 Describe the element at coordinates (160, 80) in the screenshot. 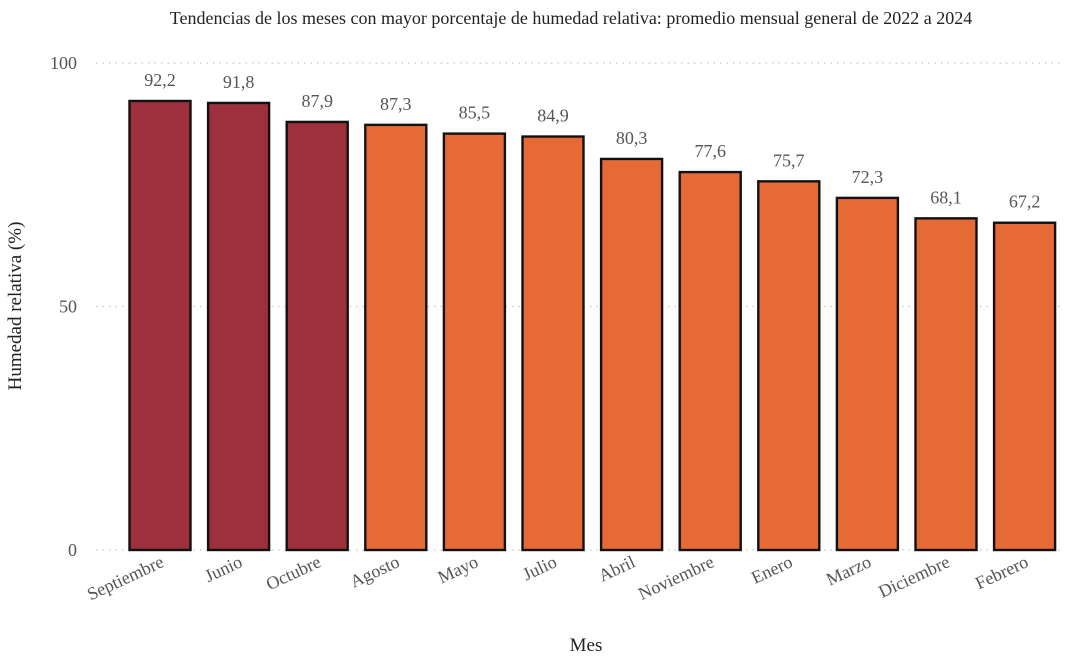

I see `data-label-septiembre: 92,2` at that location.